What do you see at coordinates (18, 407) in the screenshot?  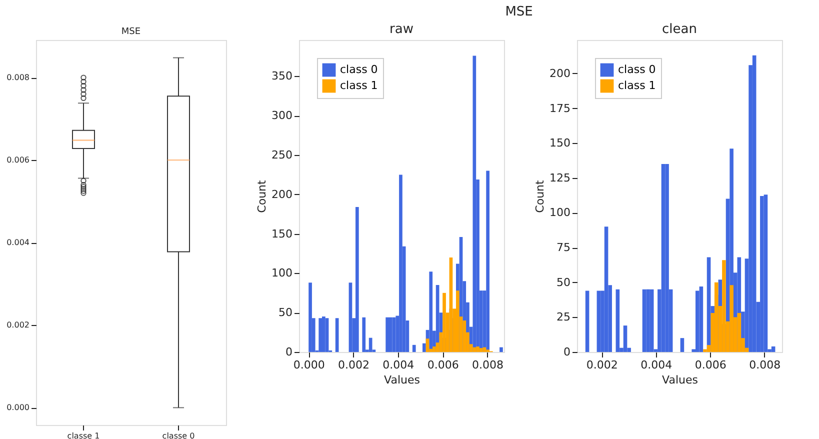 I see `y-tick-label: 0.000` at bounding box center [18, 407].